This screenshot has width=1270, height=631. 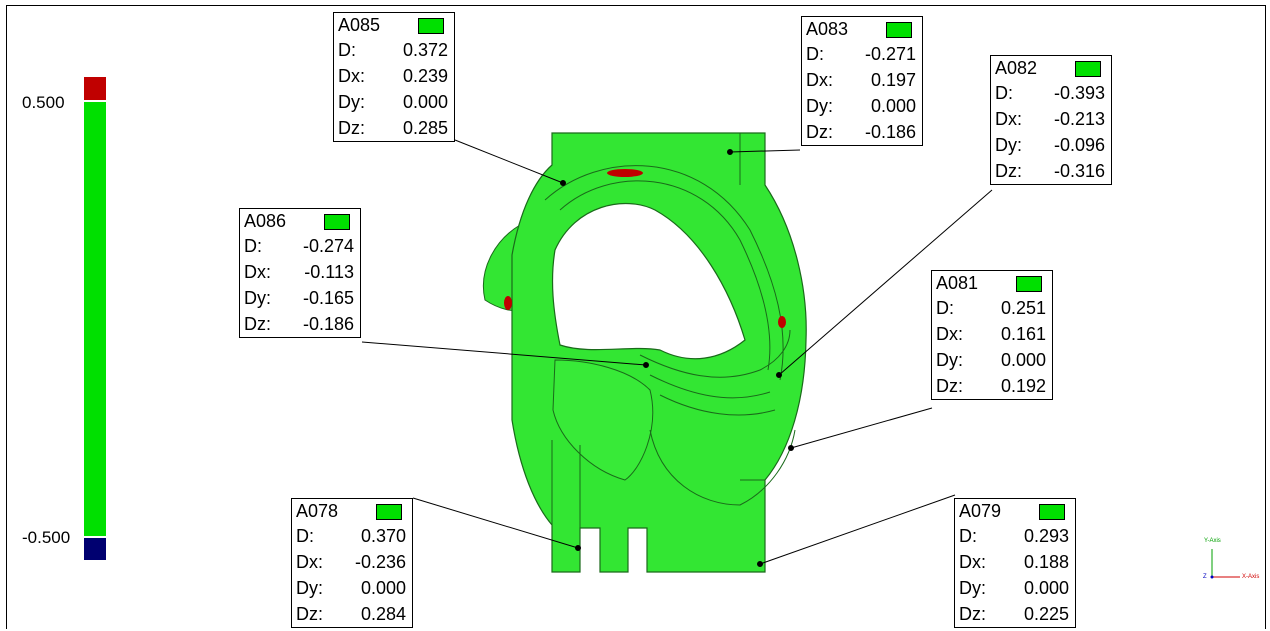 What do you see at coordinates (980, 511) in the screenshot?
I see `callout-id: A079` at bounding box center [980, 511].